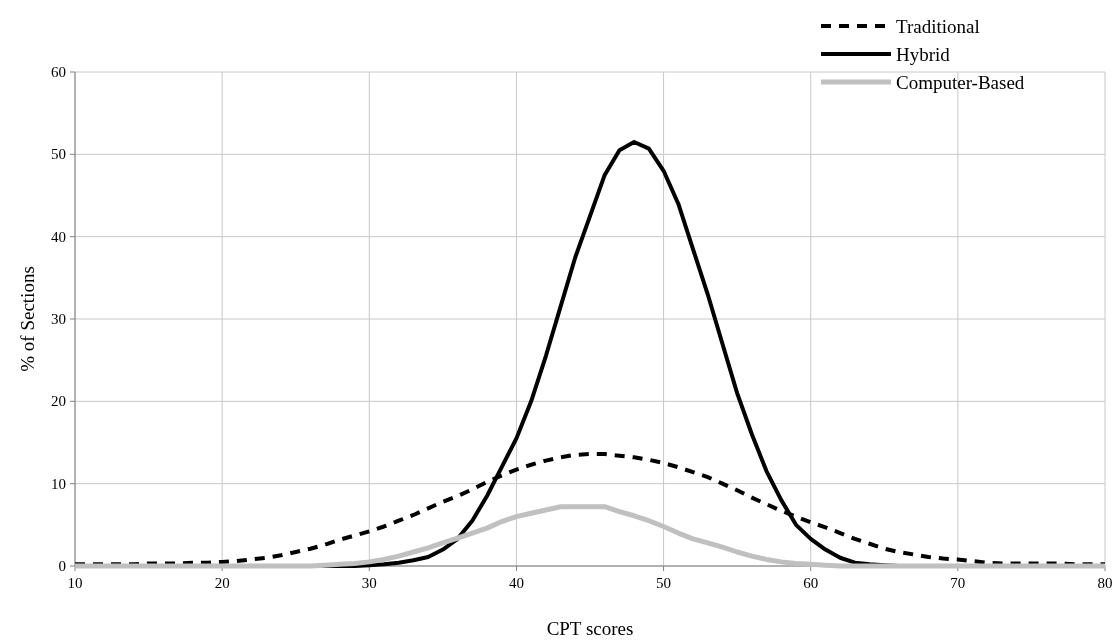 Image resolution: width=1118 pixels, height=642 pixels. Describe the element at coordinates (58, 236) in the screenshot. I see `y-tick-label: 40` at that location.